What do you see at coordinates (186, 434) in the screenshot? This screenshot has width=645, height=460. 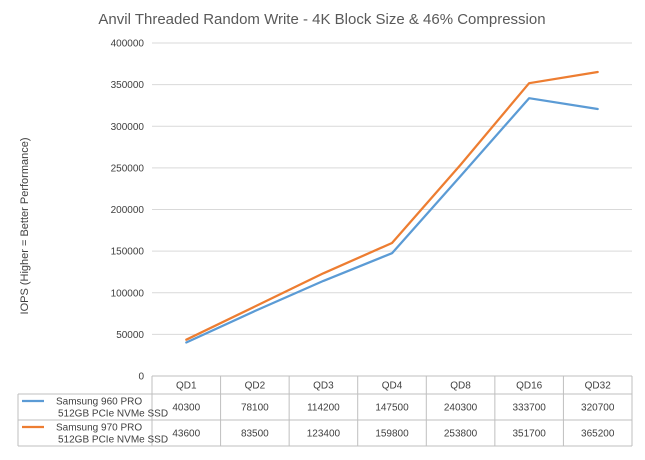 I see `data-table-value: 43600` at bounding box center [186, 434].